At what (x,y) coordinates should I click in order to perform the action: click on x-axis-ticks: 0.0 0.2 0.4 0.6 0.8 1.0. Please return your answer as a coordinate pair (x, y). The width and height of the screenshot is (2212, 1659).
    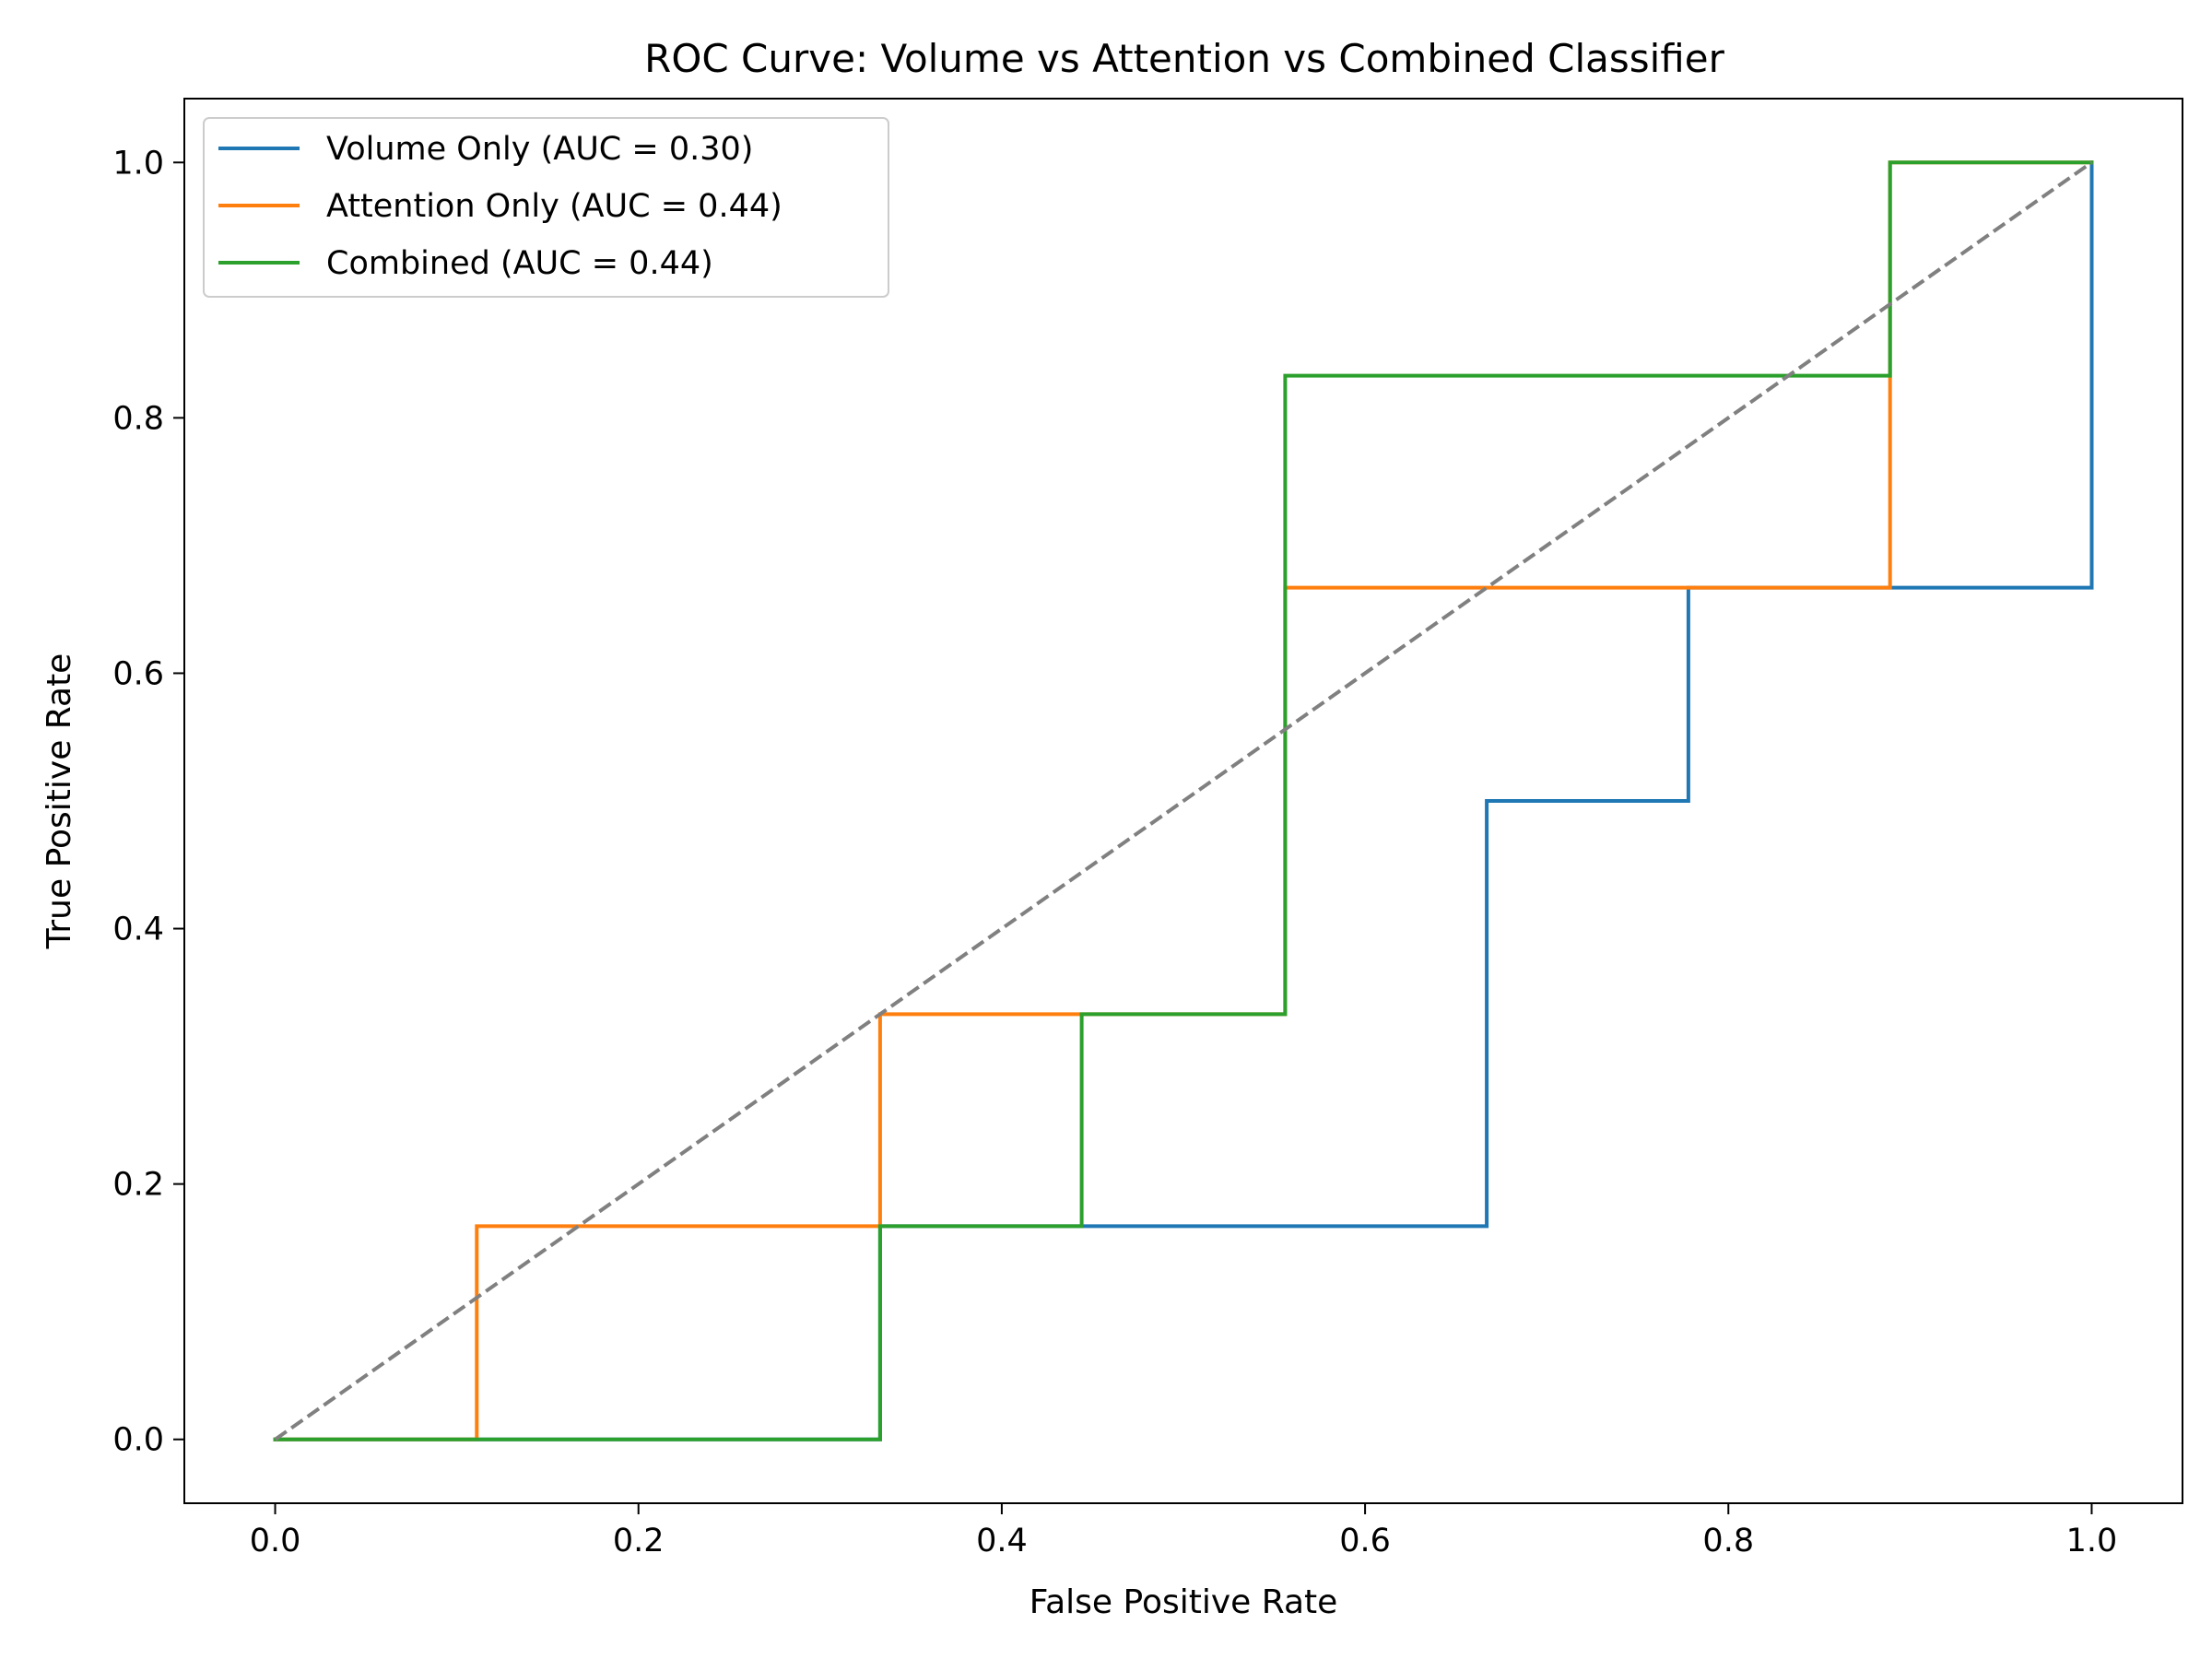
    Looking at the image, I should click on (1184, 1531).